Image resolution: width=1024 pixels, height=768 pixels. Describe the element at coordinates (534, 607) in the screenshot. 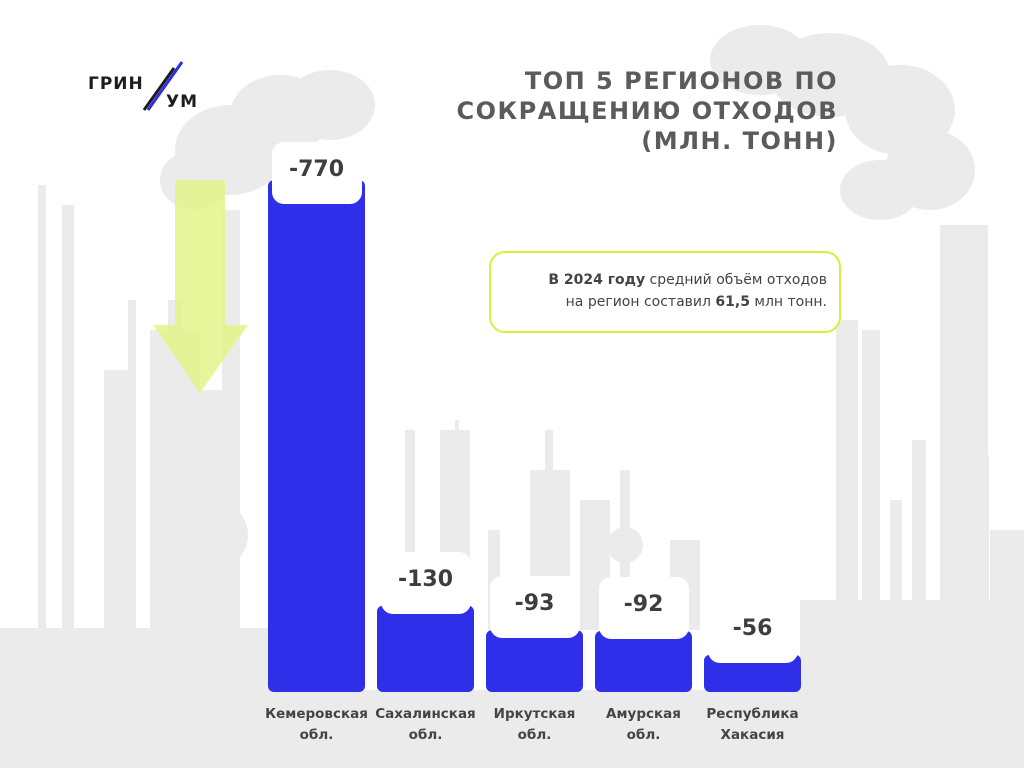

I see `value-label-2: -93` at that location.